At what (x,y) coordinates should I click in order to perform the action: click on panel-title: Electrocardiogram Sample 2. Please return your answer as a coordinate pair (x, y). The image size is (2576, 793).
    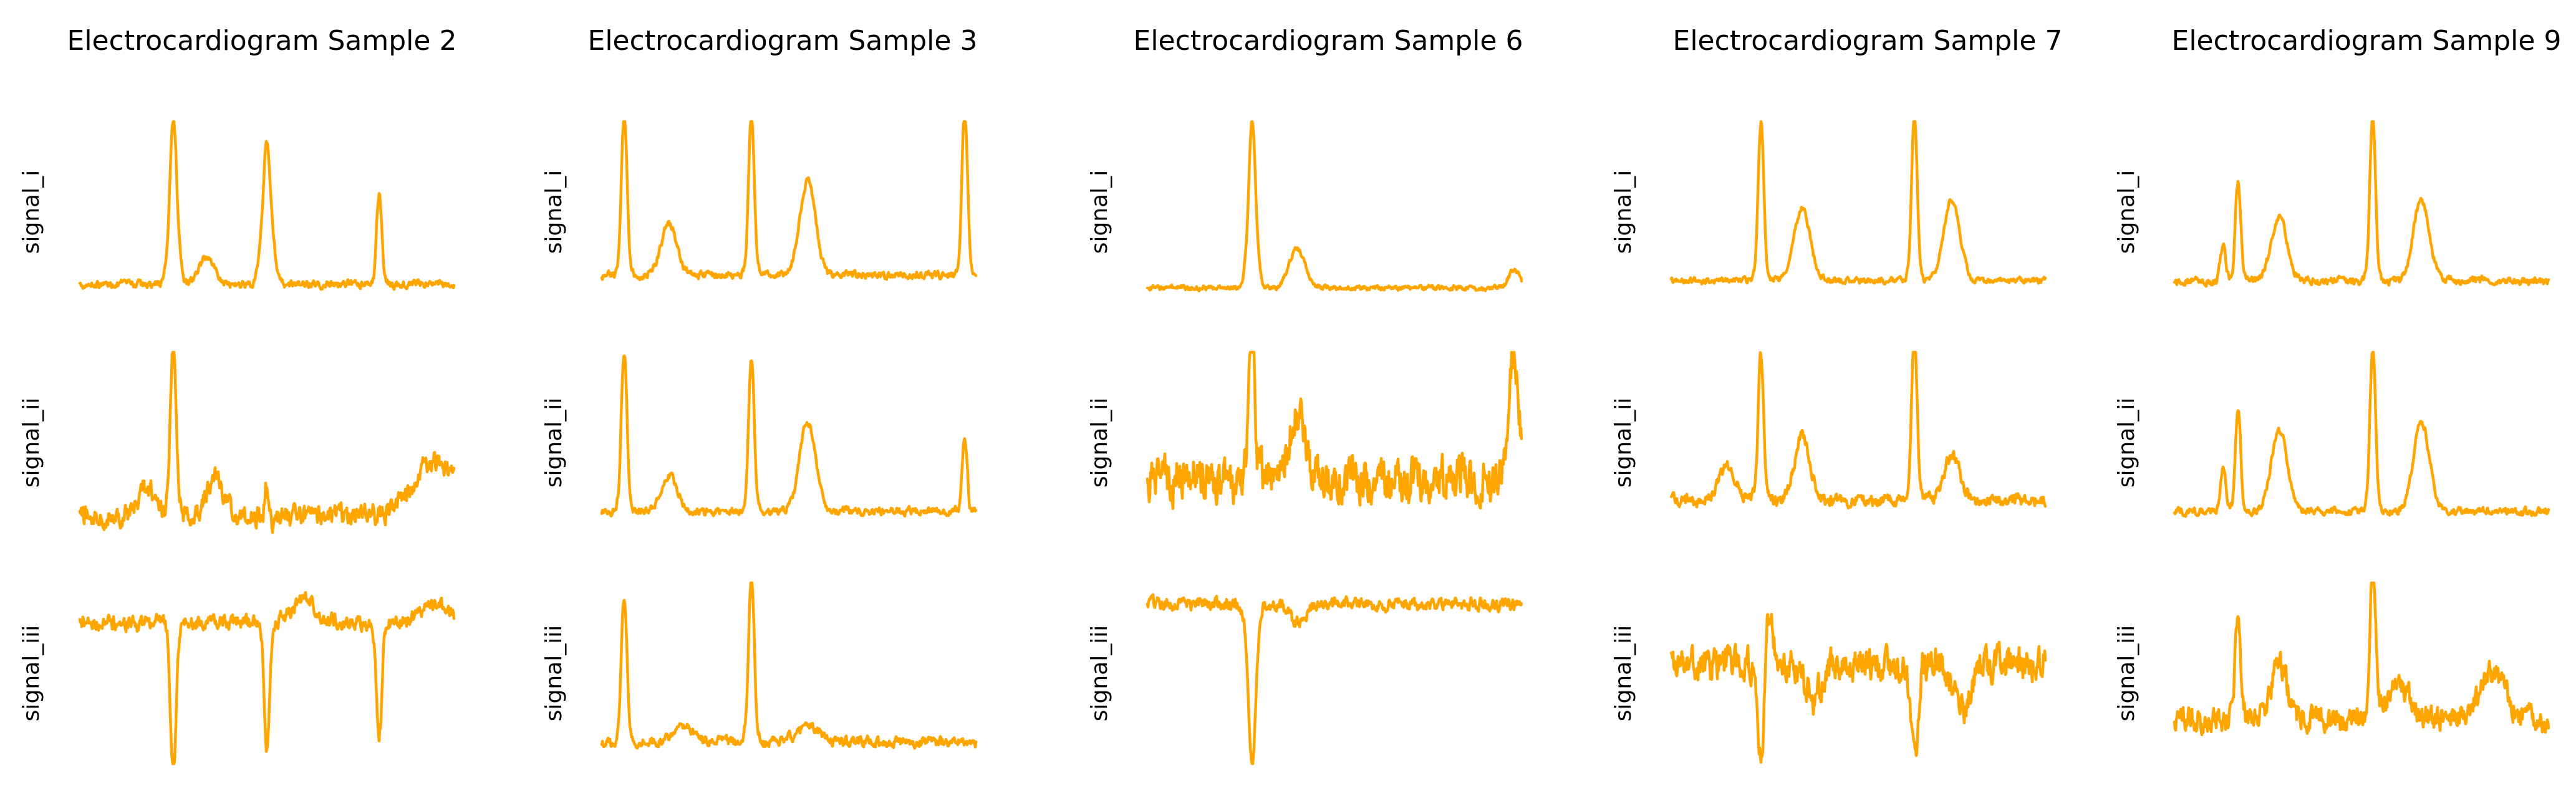
    Looking at the image, I should click on (262, 41).